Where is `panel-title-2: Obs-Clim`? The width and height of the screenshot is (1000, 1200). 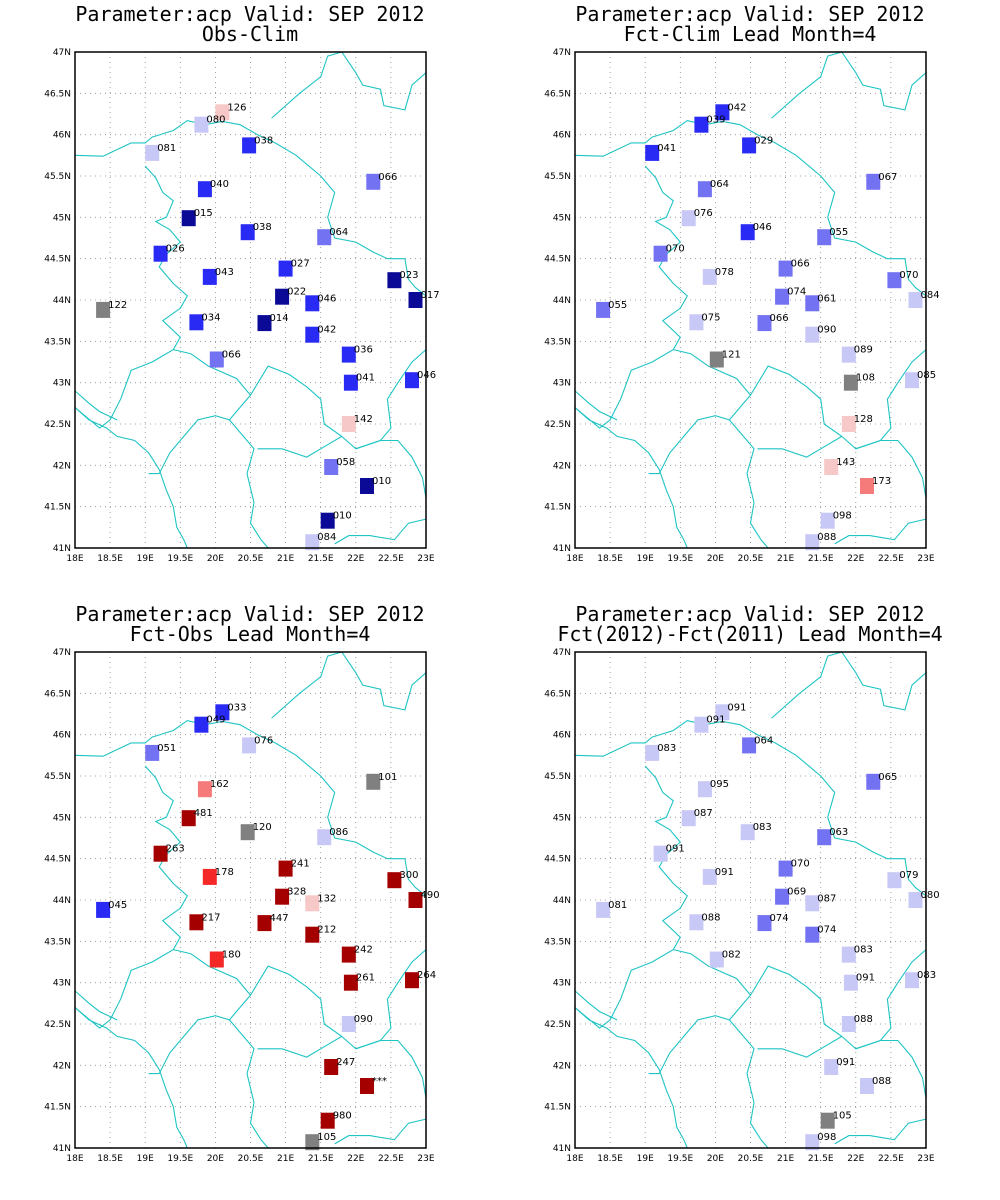
panel-title-2: Obs-Clim is located at coordinates (250, 34).